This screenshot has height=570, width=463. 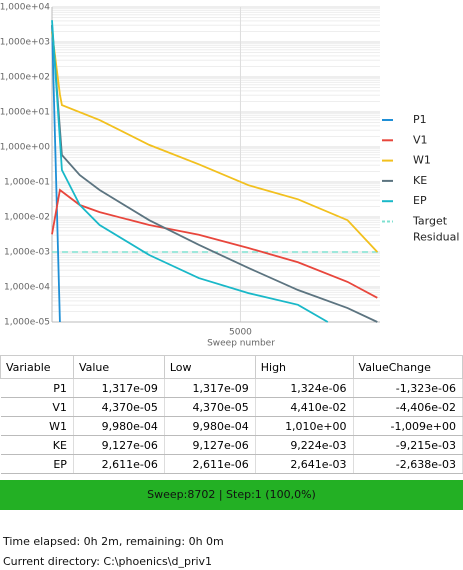 I want to click on y-tick-label: 1,000e-04, so click(x=27, y=288).